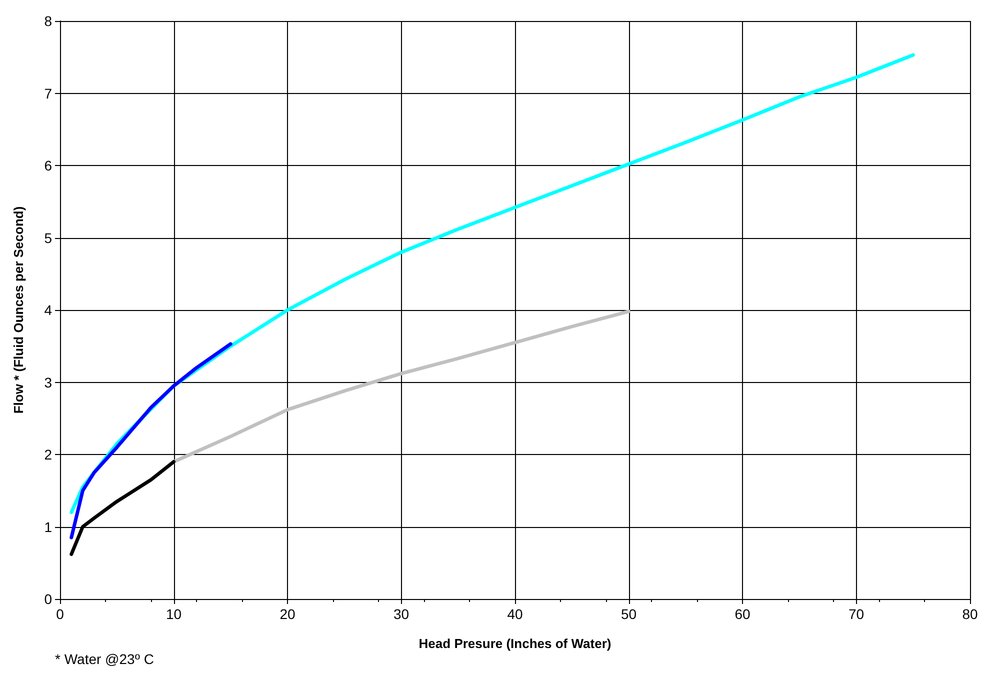  I want to click on y-tick-label: 8, so click(48, 21).